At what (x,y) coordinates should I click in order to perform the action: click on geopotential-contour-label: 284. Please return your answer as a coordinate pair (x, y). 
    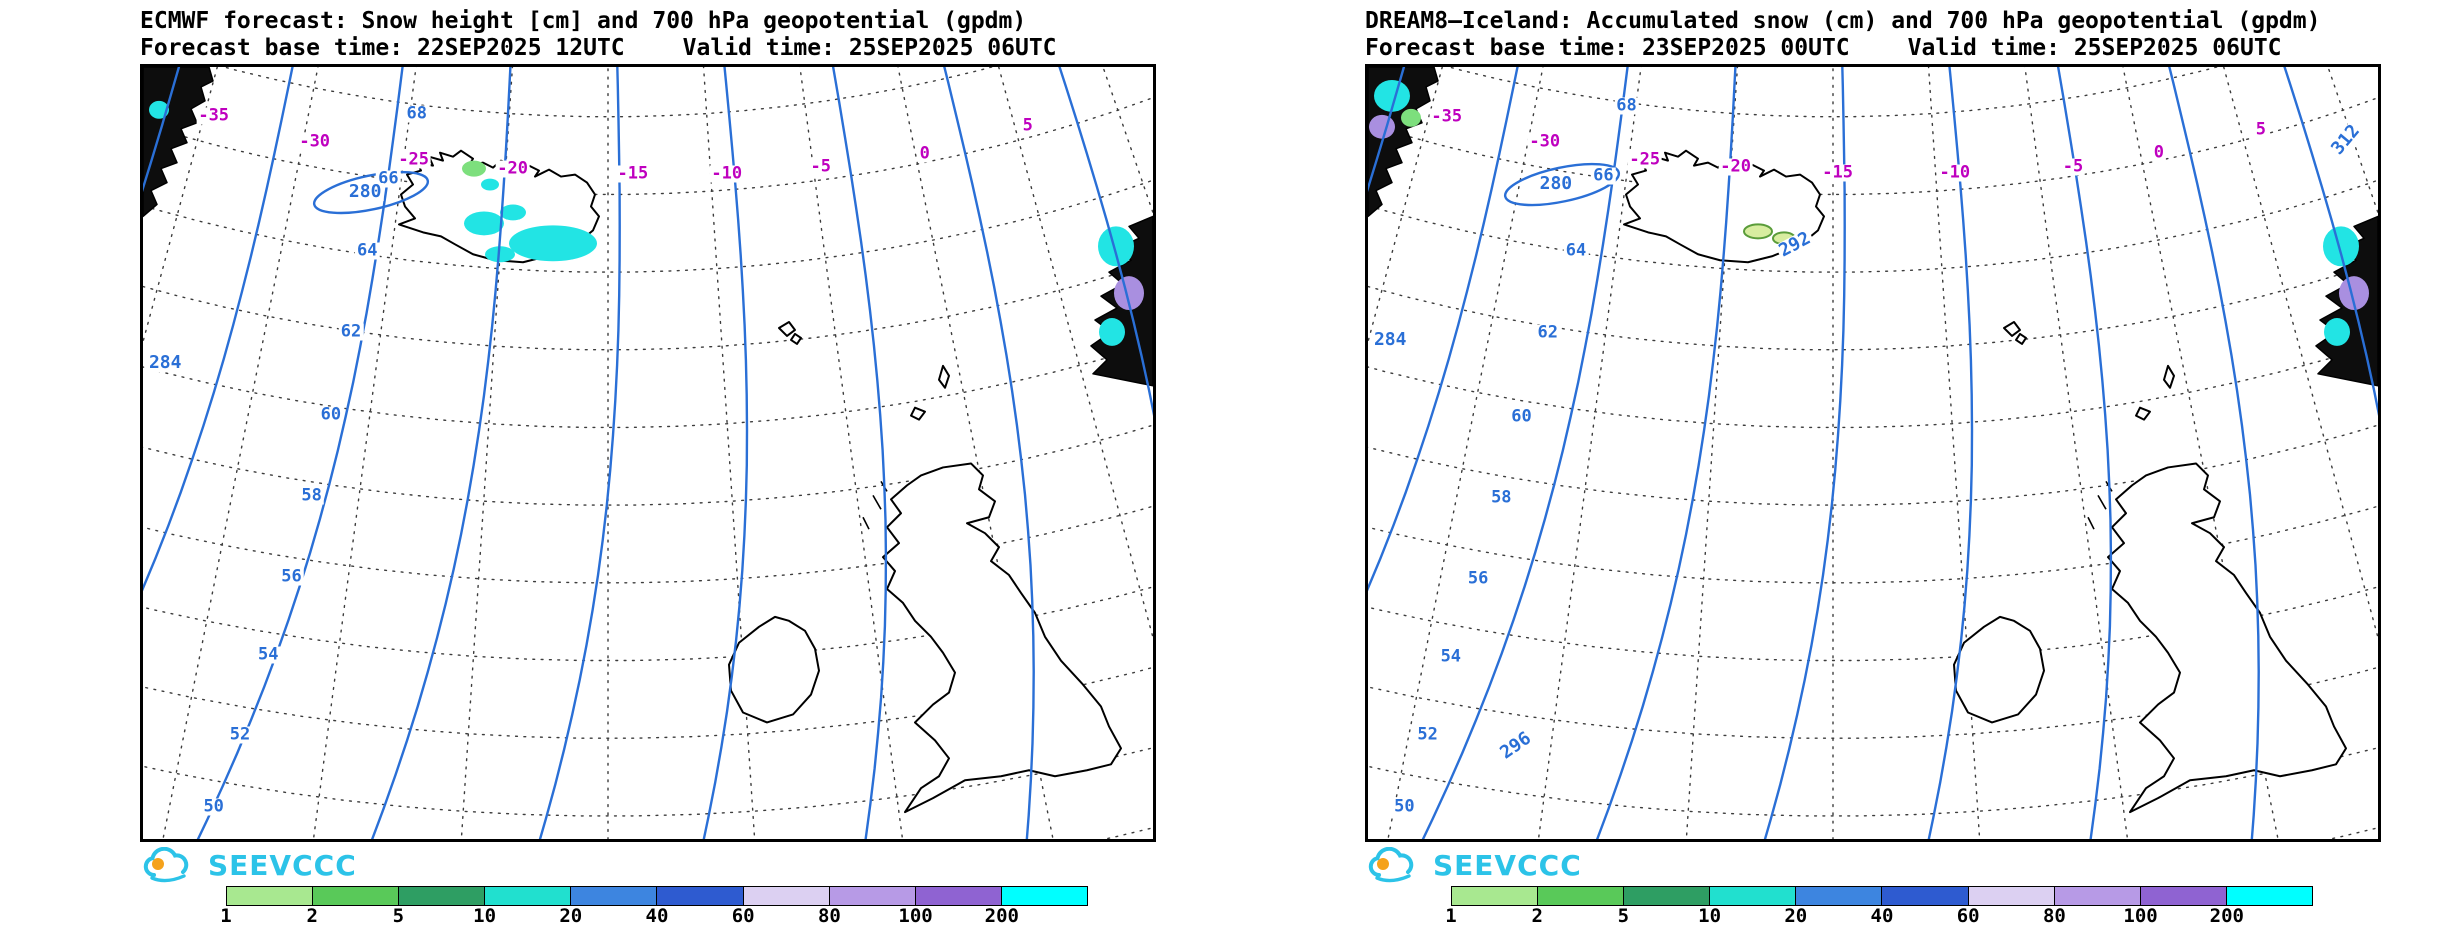
    Looking at the image, I should click on (1390, 340).